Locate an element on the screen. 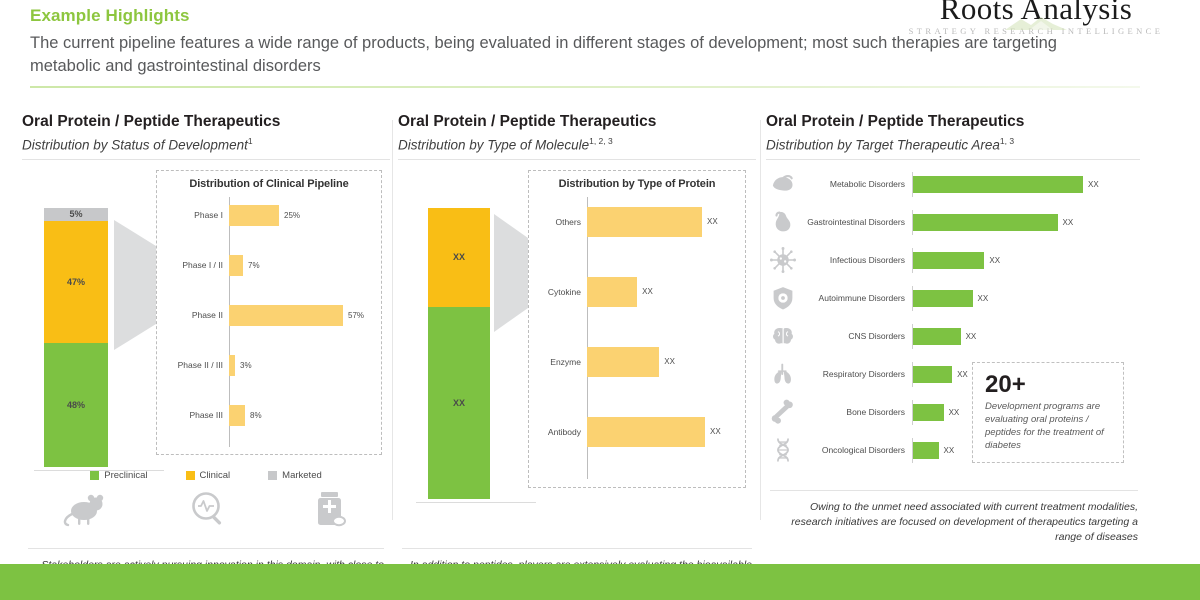  therapeutic-area-row: Metabolic Disorders XX is located at coordinates (953, 184).